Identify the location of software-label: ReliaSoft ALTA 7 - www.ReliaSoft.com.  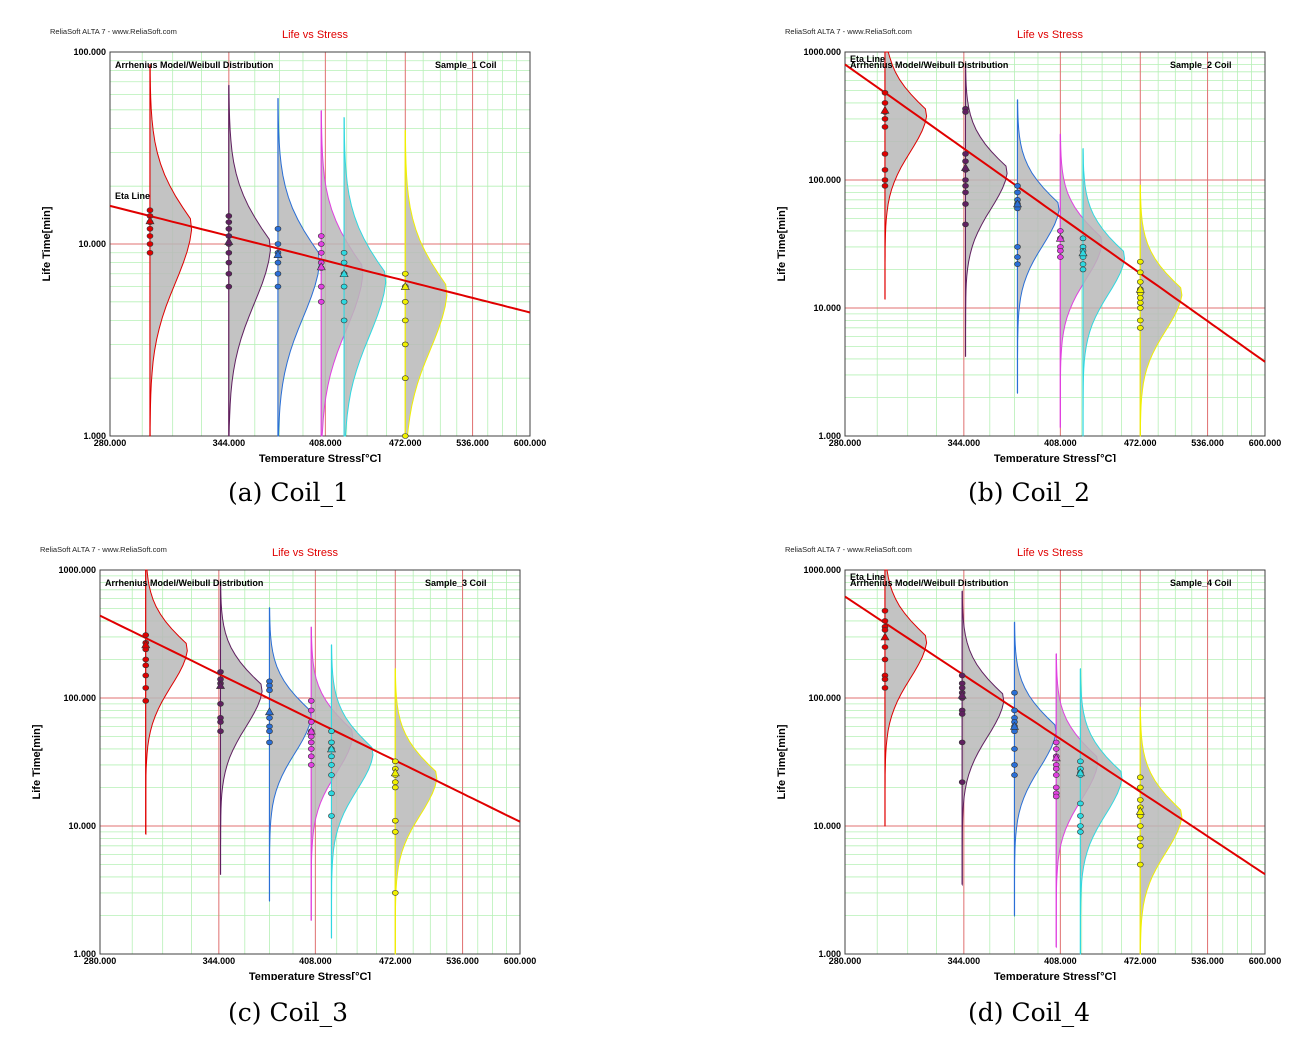
(113, 31).